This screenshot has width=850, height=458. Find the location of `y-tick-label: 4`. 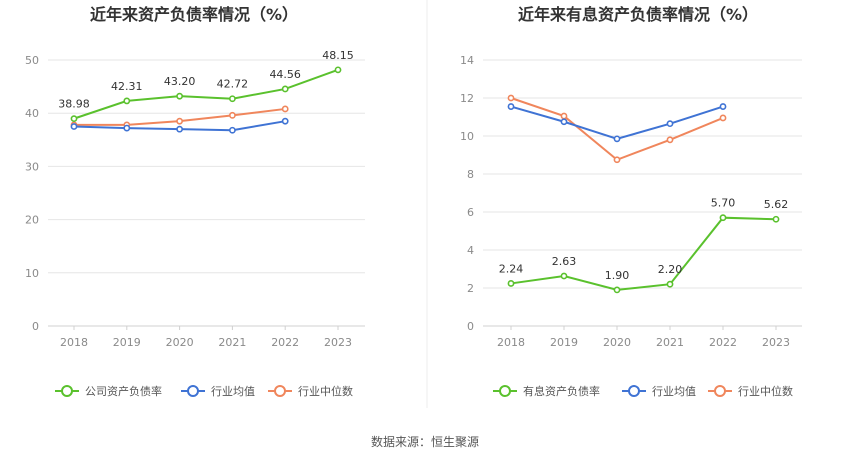

y-tick-label: 4 is located at coordinates (470, 250).